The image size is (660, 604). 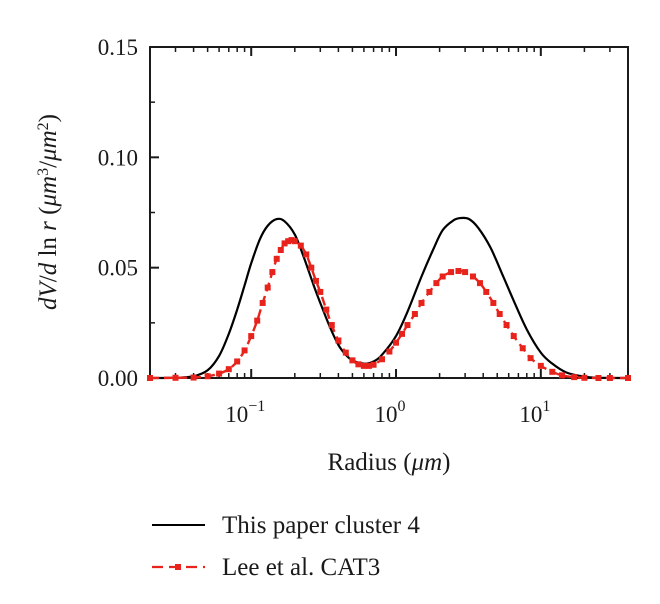 I want to click on x-tick-label: 10¹, so click(x=534, y=412).